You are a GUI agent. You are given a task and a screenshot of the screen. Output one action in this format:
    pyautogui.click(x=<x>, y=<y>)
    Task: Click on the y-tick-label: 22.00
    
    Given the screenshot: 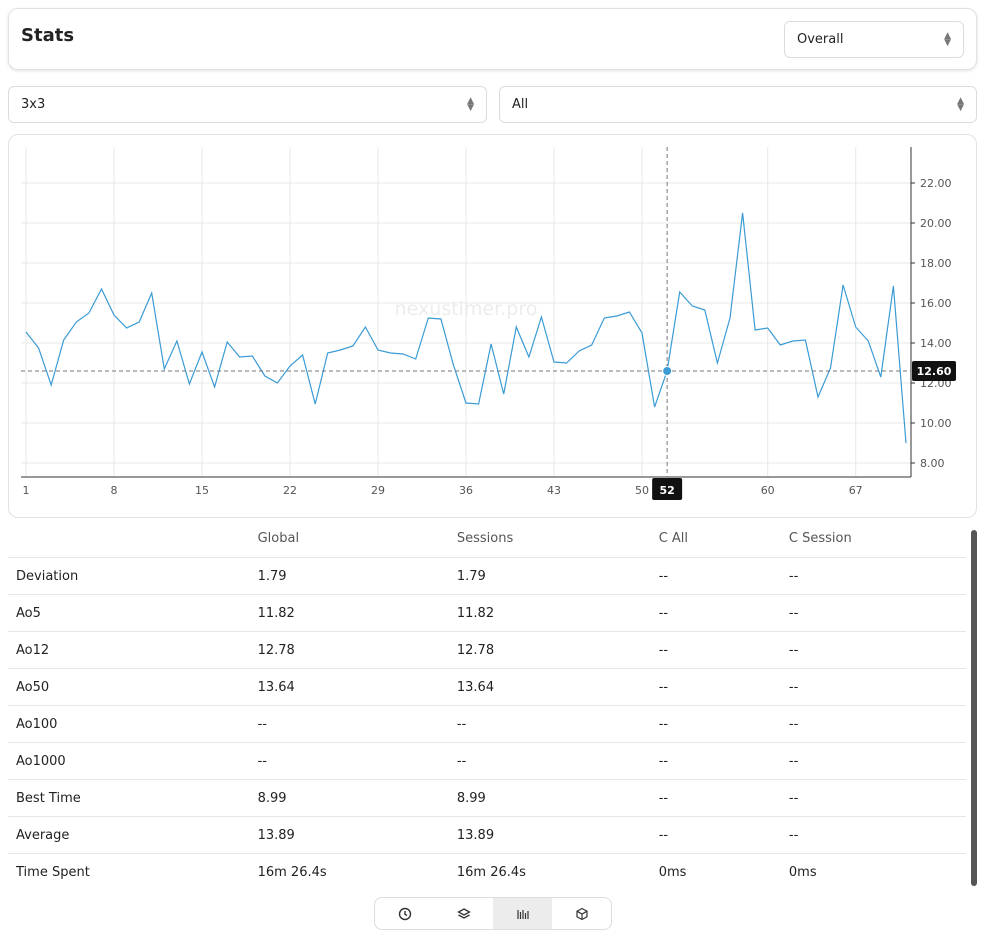 What is the action you would take?
    pyautogui.click(x=936, y=183)
    